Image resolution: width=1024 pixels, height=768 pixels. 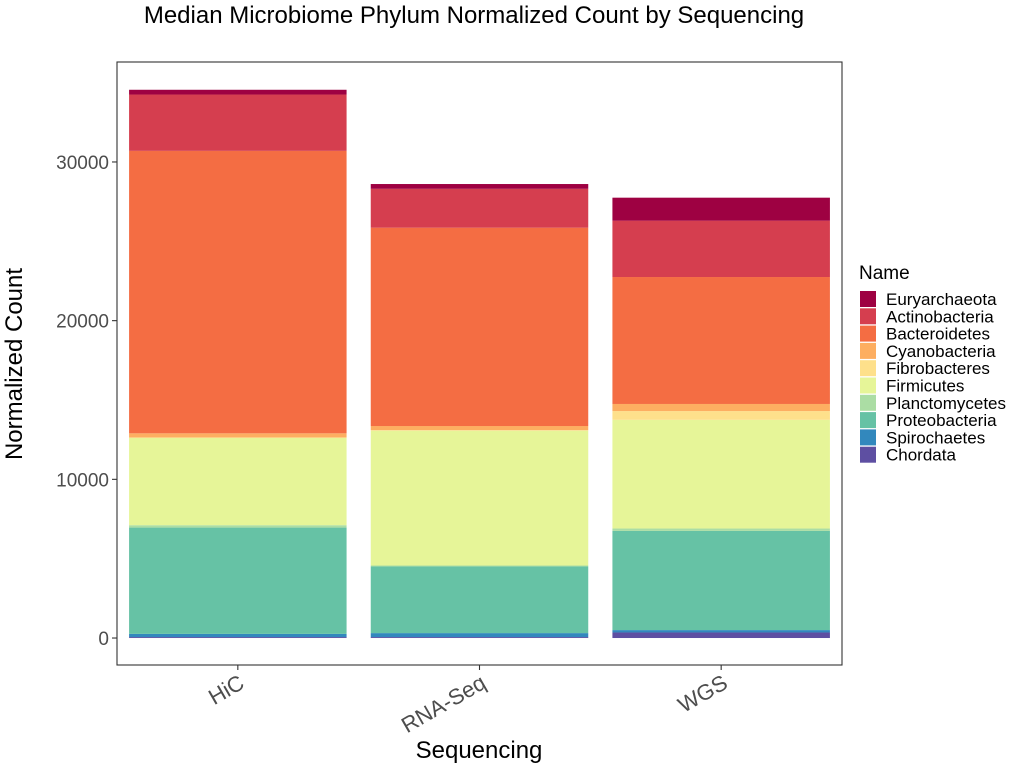 I want to click on legend-swatch-proteobacteria, so click(x=868, y=420).